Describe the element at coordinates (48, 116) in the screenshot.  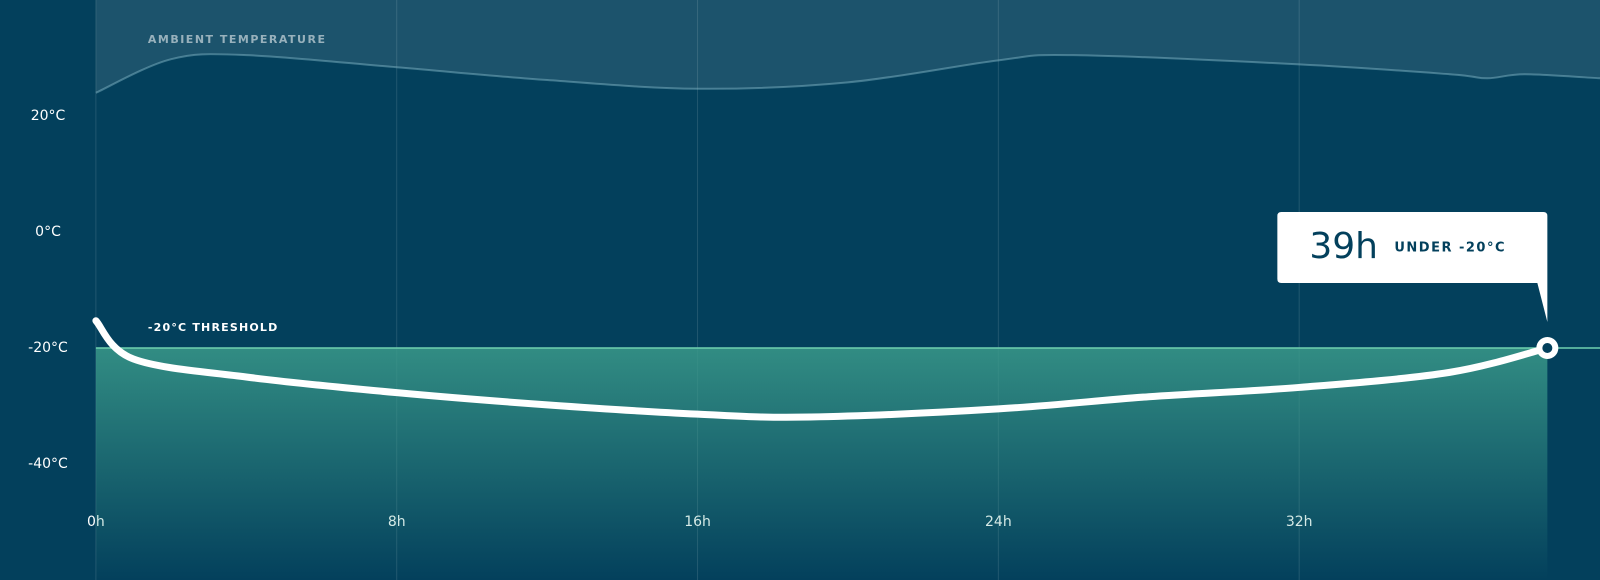
I see `y-tick-label: 20°C` at that location.